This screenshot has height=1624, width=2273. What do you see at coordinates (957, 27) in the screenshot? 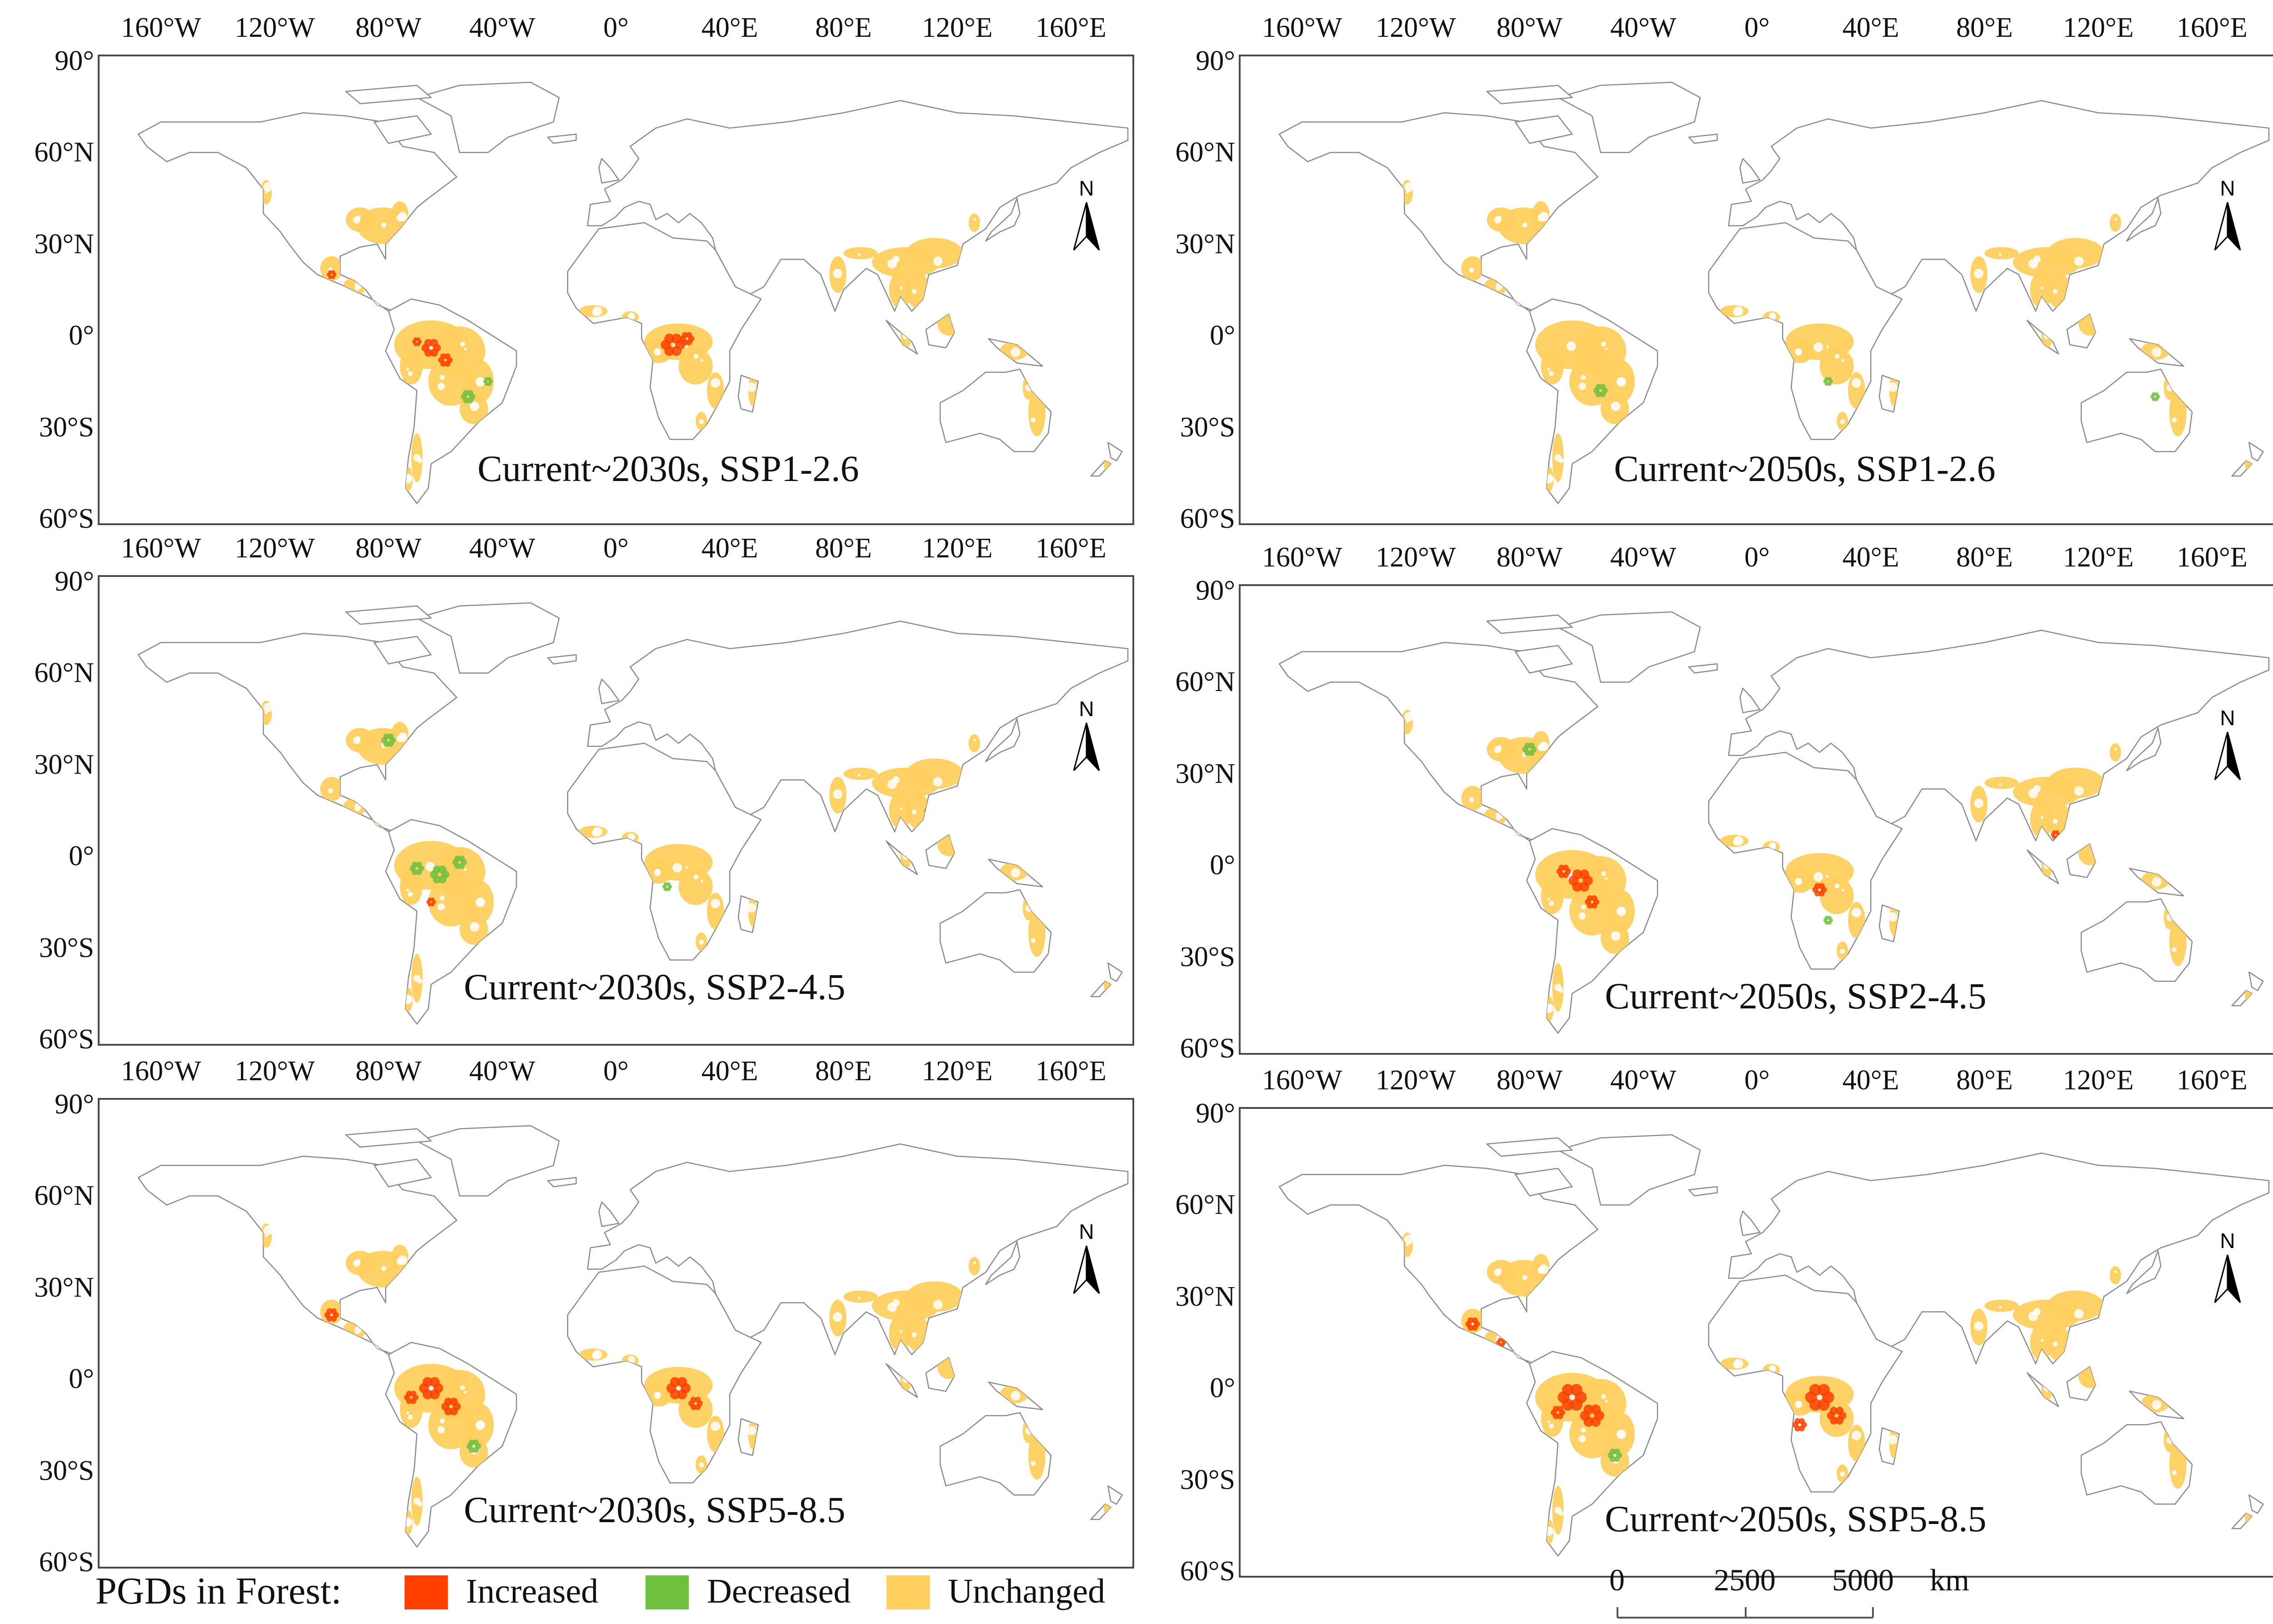
I see `longitude-tick-label: 120°E` at bounding box center [957, 27].